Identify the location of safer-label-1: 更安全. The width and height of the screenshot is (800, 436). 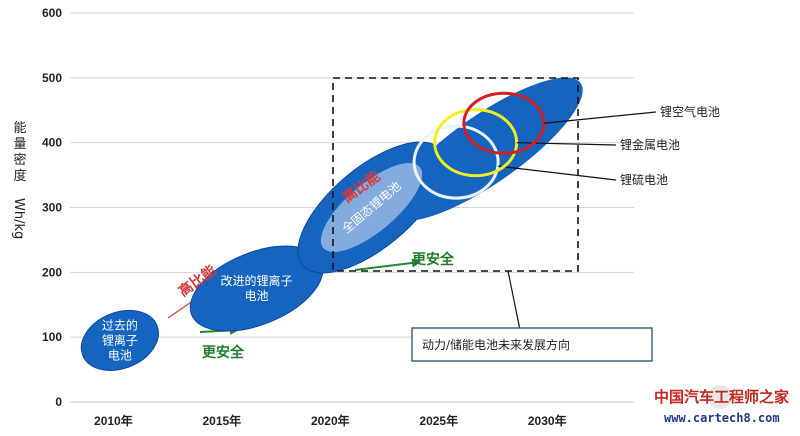
(223, 352).